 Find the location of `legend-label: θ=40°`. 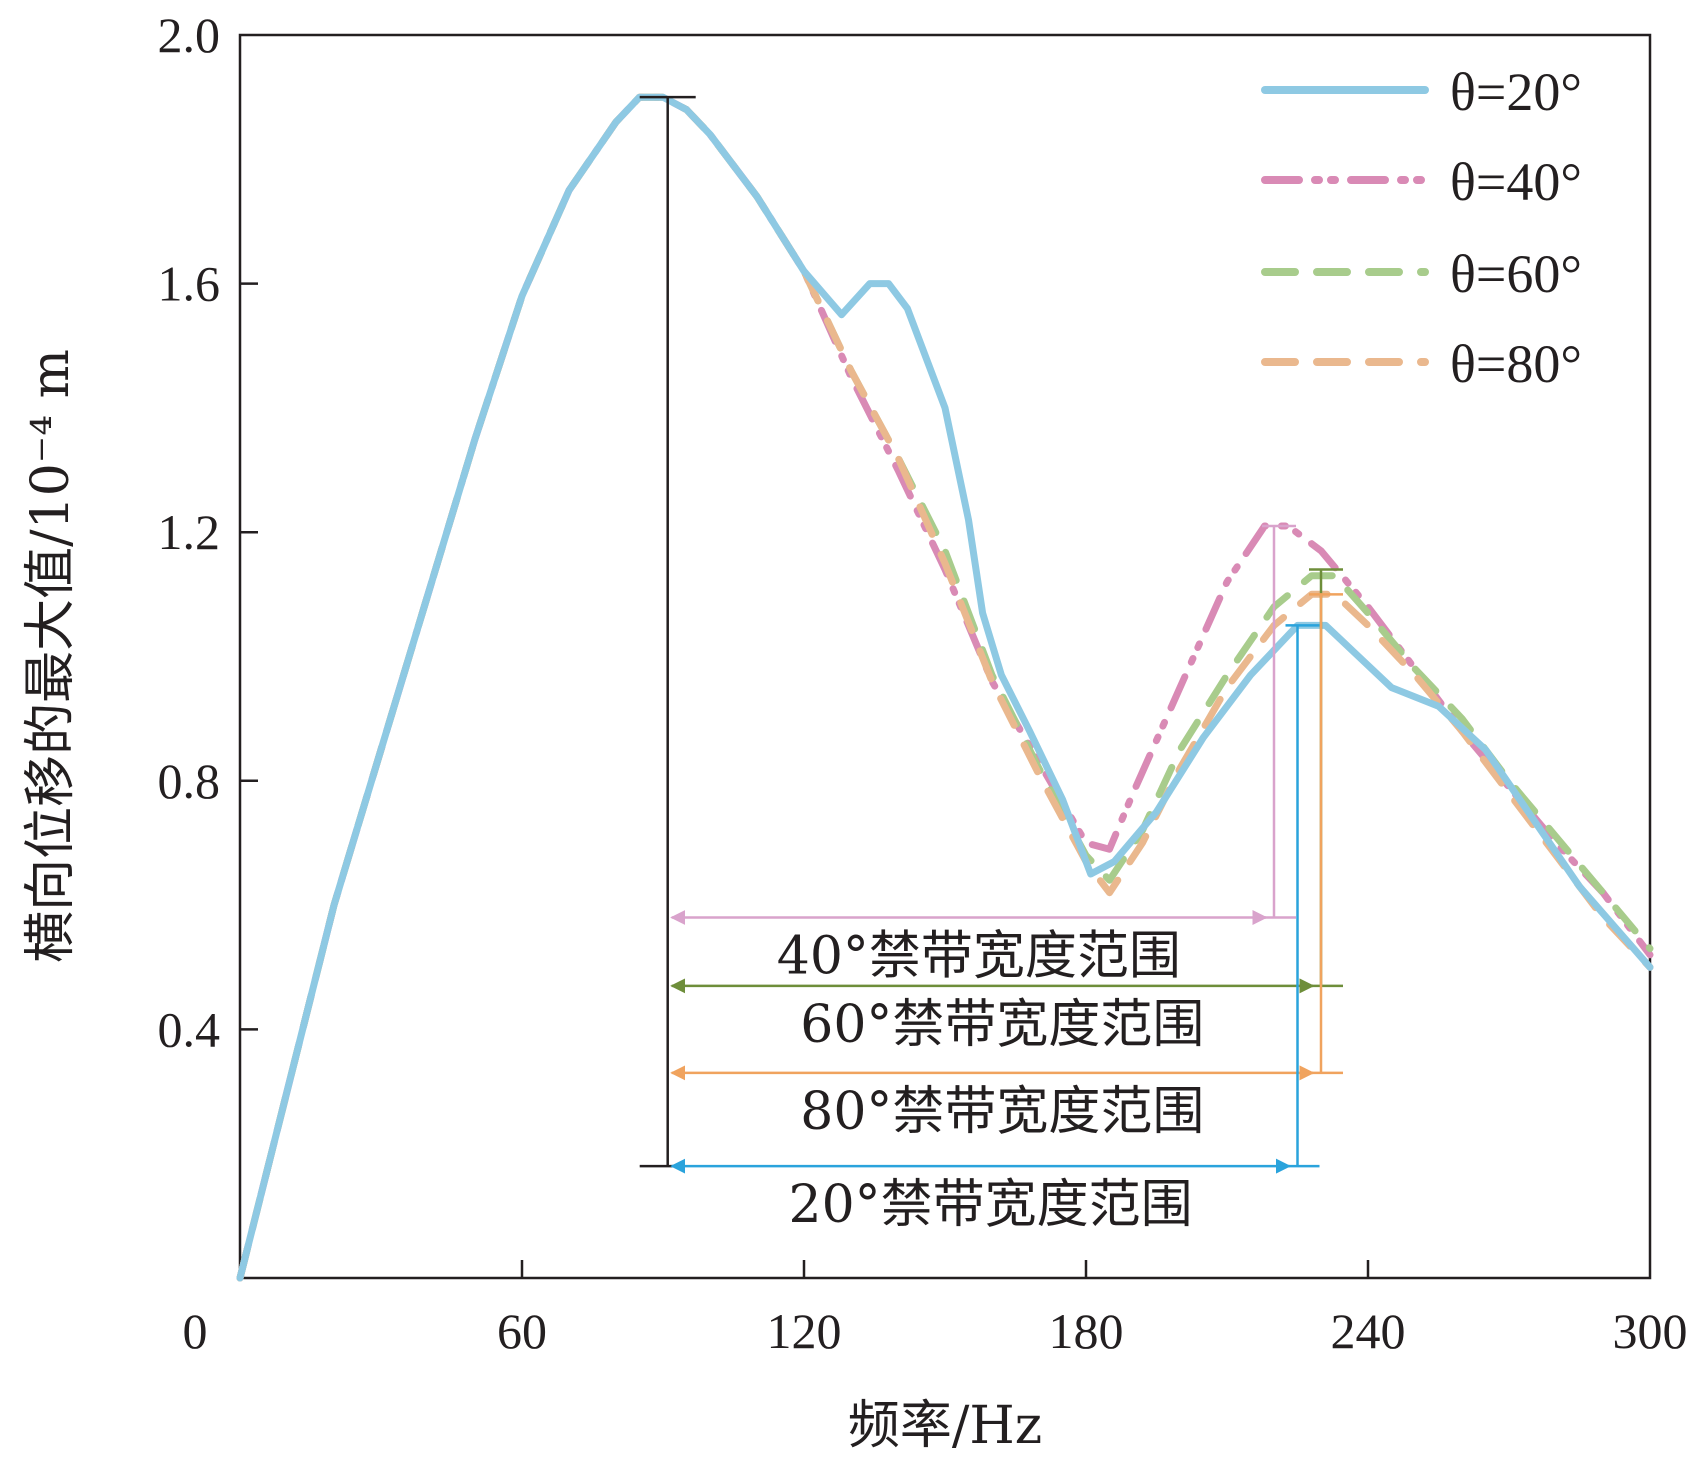

legend-label: θ=40° is located at coordinates (1516, 182).